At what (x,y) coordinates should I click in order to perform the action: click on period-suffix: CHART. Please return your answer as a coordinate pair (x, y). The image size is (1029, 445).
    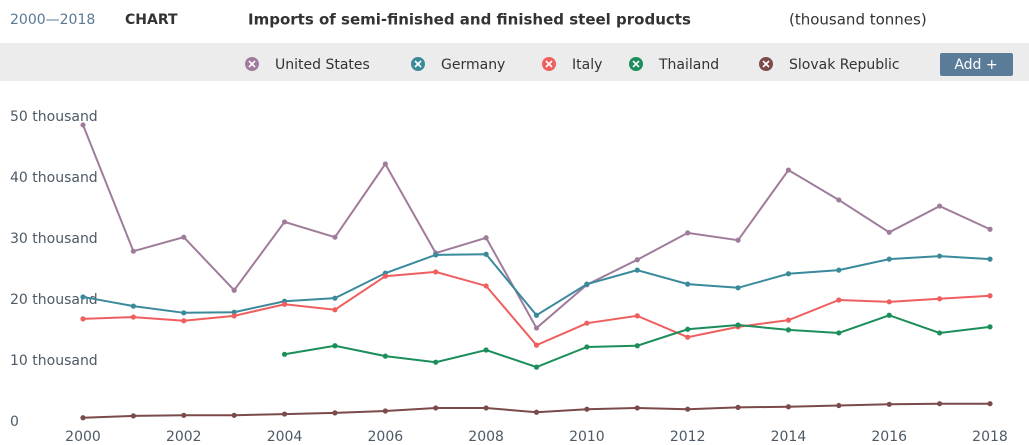
    Looking at the image, I should click on (151, 20).